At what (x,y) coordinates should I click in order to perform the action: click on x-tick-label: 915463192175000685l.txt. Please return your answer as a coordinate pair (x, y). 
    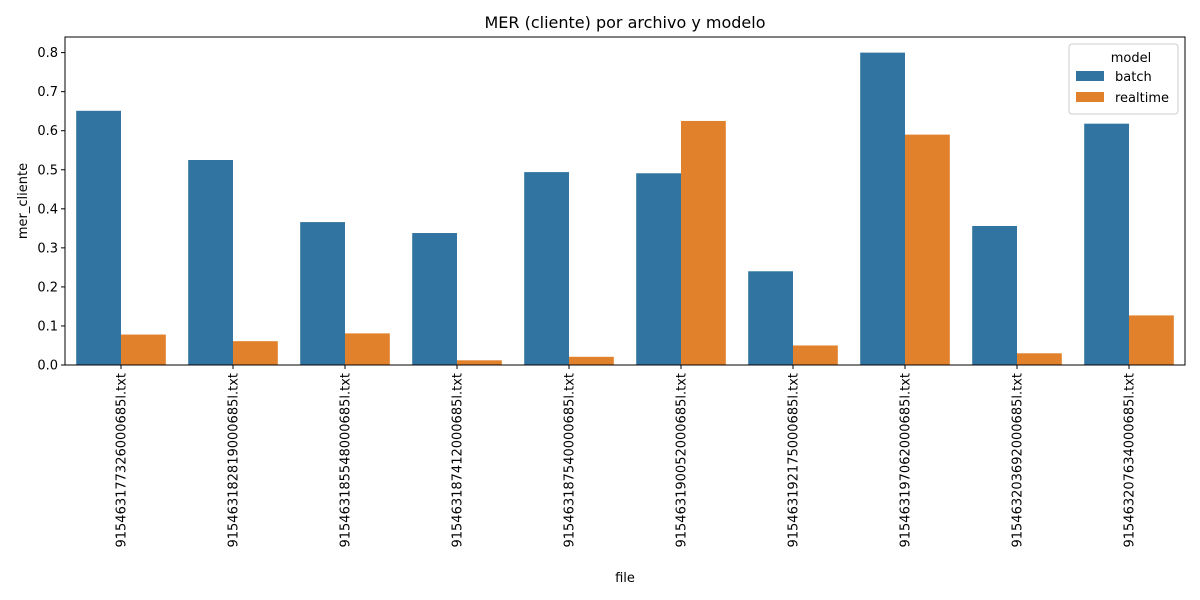
    Looking at the image, I should click on (794, 460).